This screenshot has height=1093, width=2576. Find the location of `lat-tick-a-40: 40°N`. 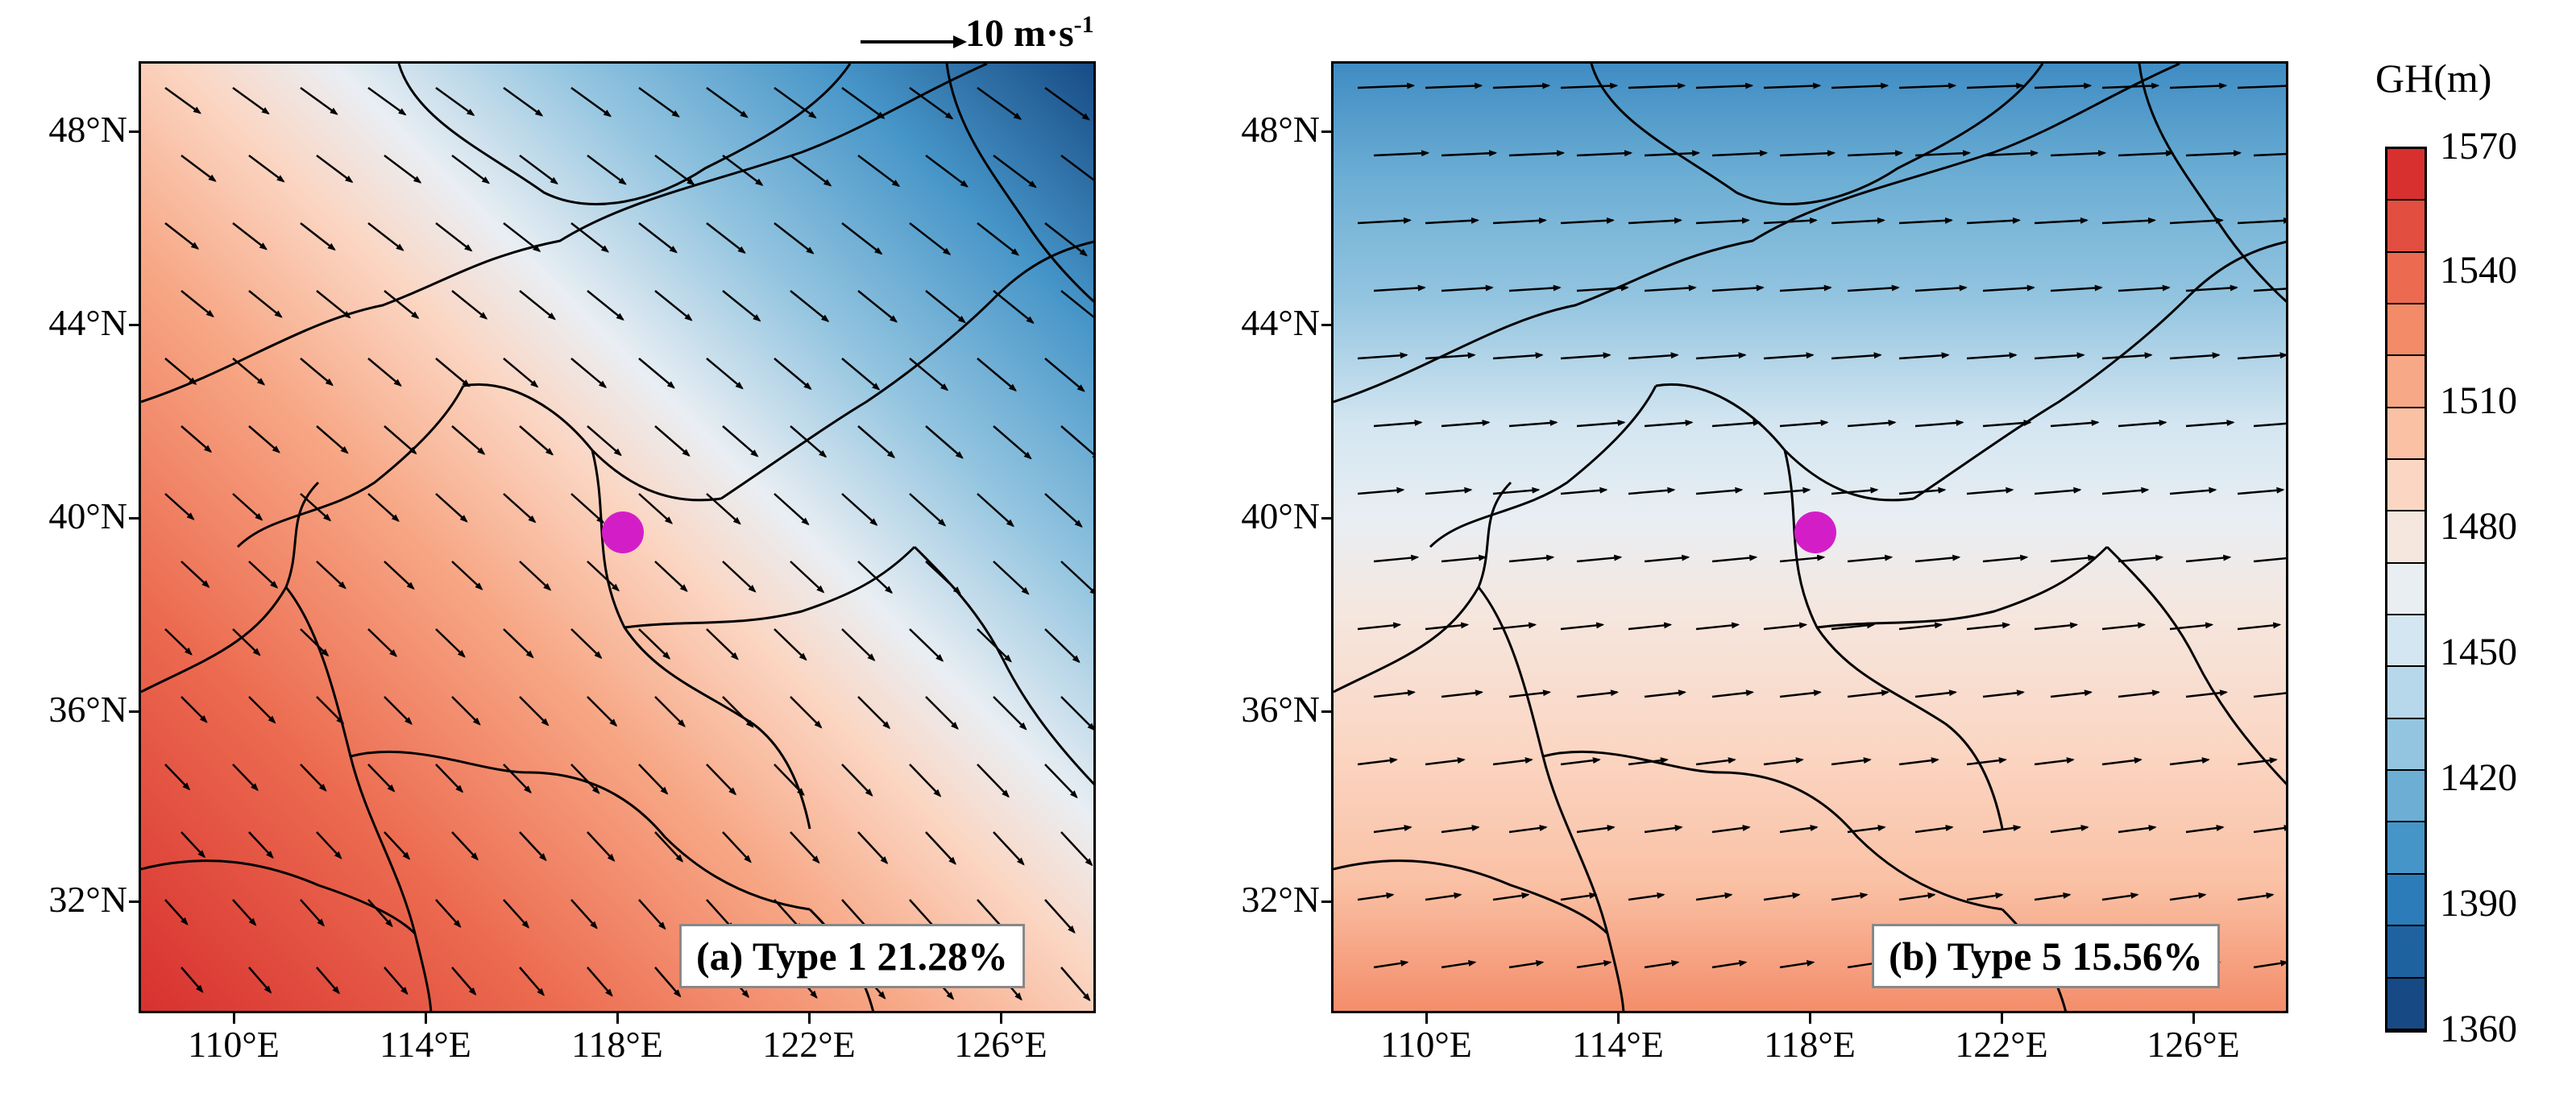

lat-tick-a-40: 40°N is located at coordinates (87, 516).